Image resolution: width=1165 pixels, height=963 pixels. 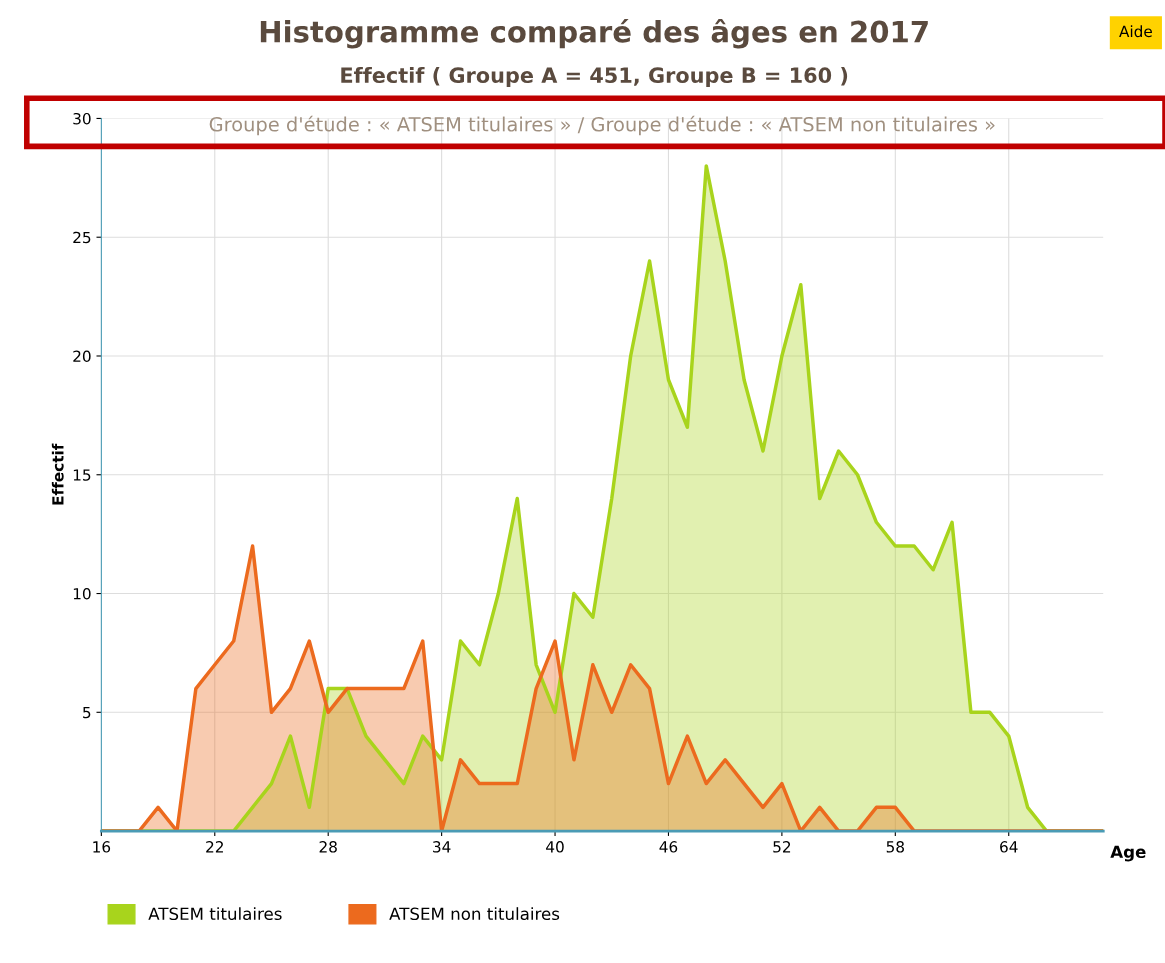 What do you see at coordinates (215, 914) in the screenshot?
I see `legend-label: ATSEM titulaires` at bounding box center [215, 914].